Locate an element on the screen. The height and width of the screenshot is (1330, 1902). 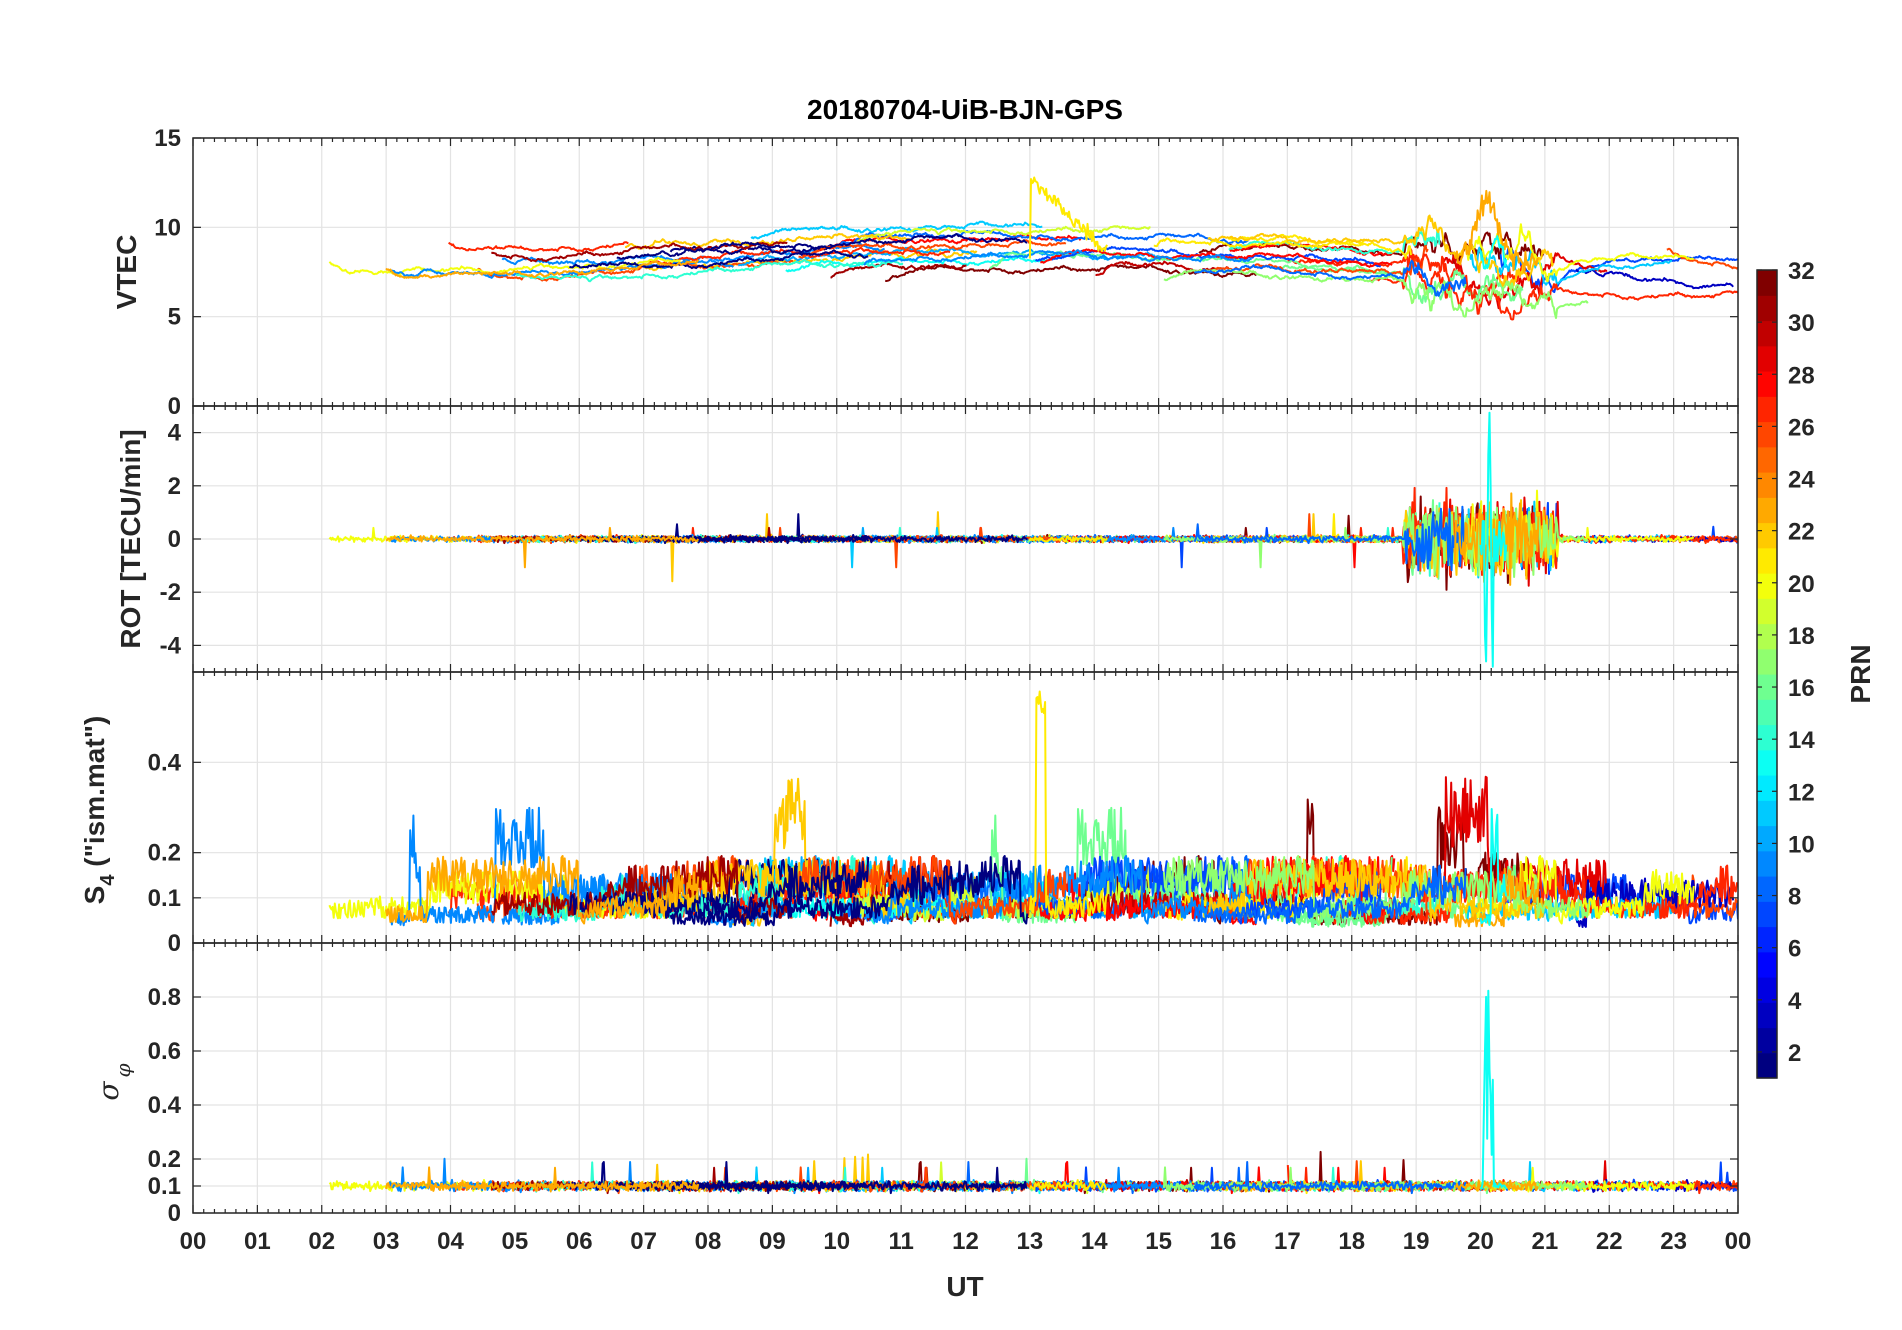
svg-text: σφ is located at coordinates (113, 1081).